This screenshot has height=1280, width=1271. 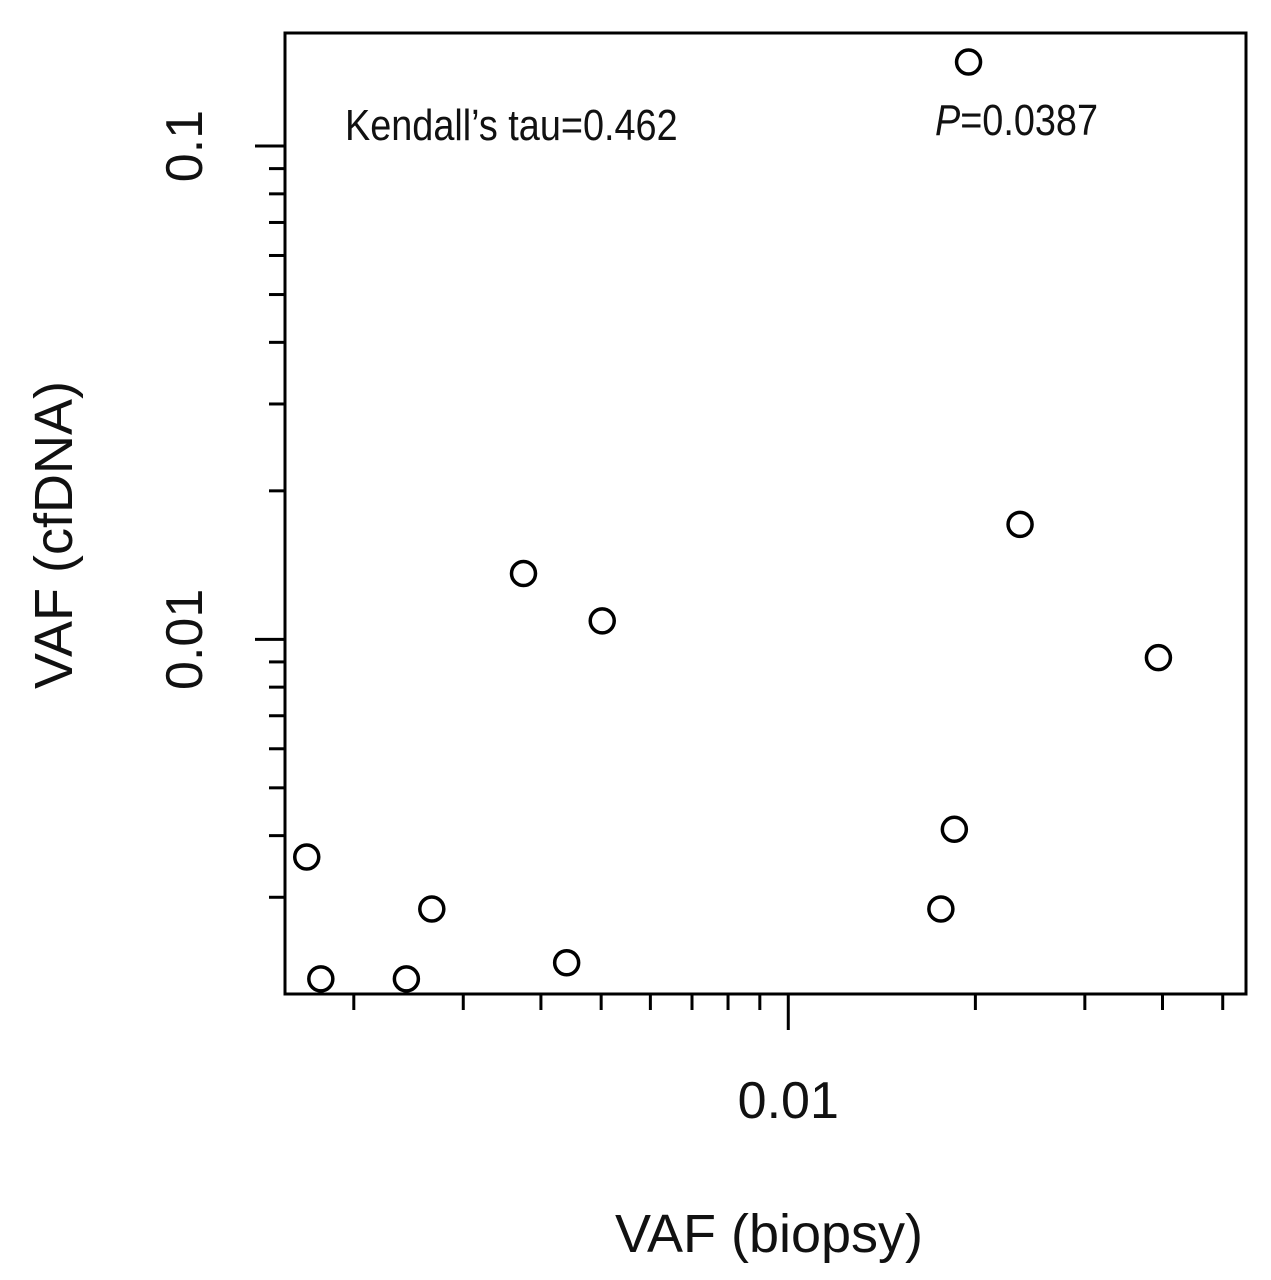 I want to click on p-value-annotation: P=0.0387, so click(x=1016, y=119).